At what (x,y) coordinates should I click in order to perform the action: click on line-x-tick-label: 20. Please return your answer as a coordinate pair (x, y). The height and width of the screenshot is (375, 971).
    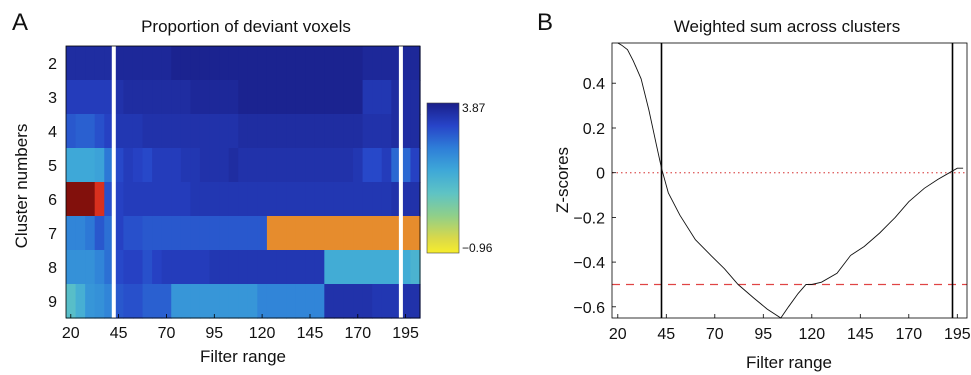
    Looking at the image, I should click on (618, 334).